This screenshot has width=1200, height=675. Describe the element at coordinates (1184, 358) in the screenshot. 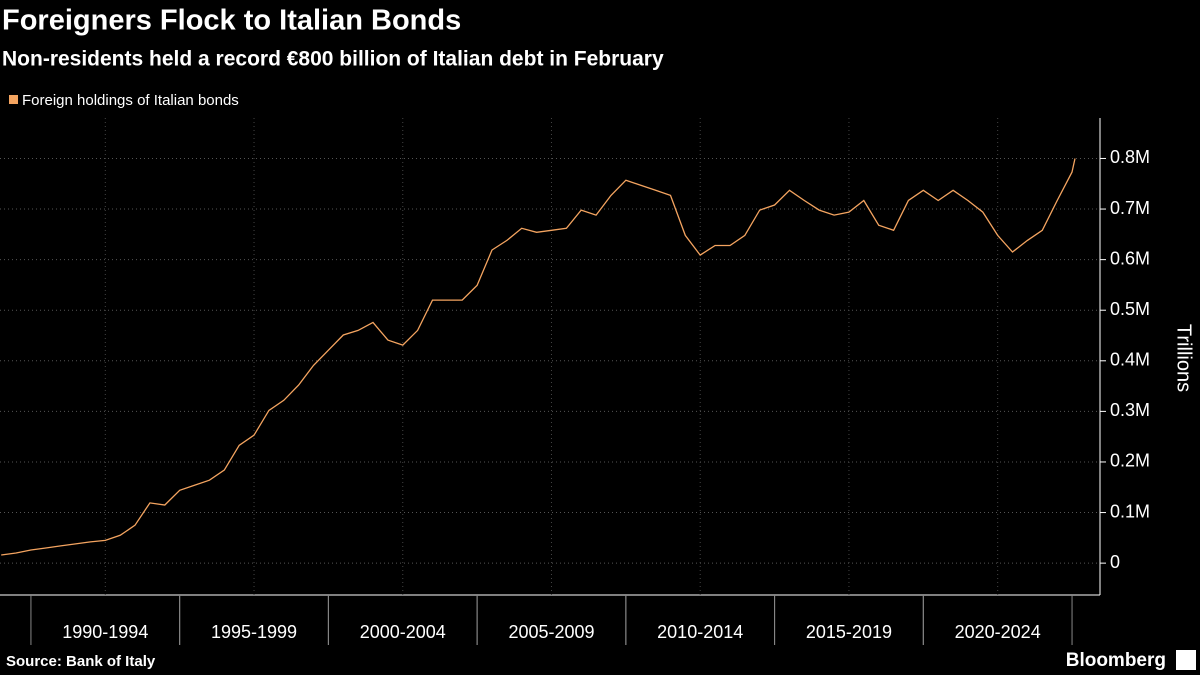

I see `y-axis-label: Trillions` at that location.